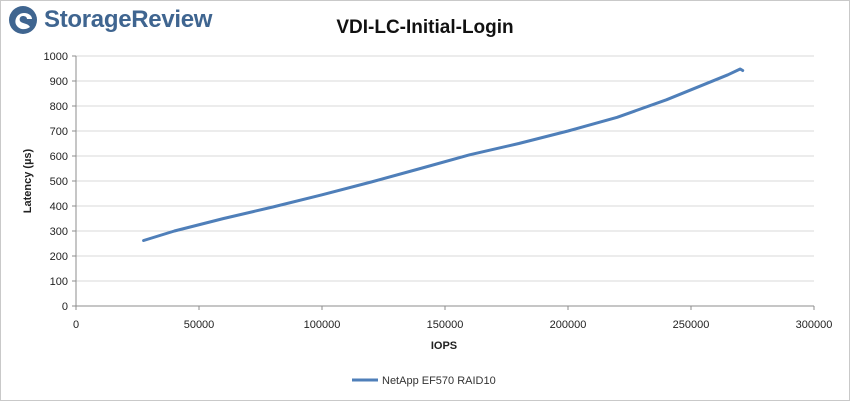  Describe the element at coordinates (568, 325) in the screenshot. I see `x-tick-label: 200000` at that location.